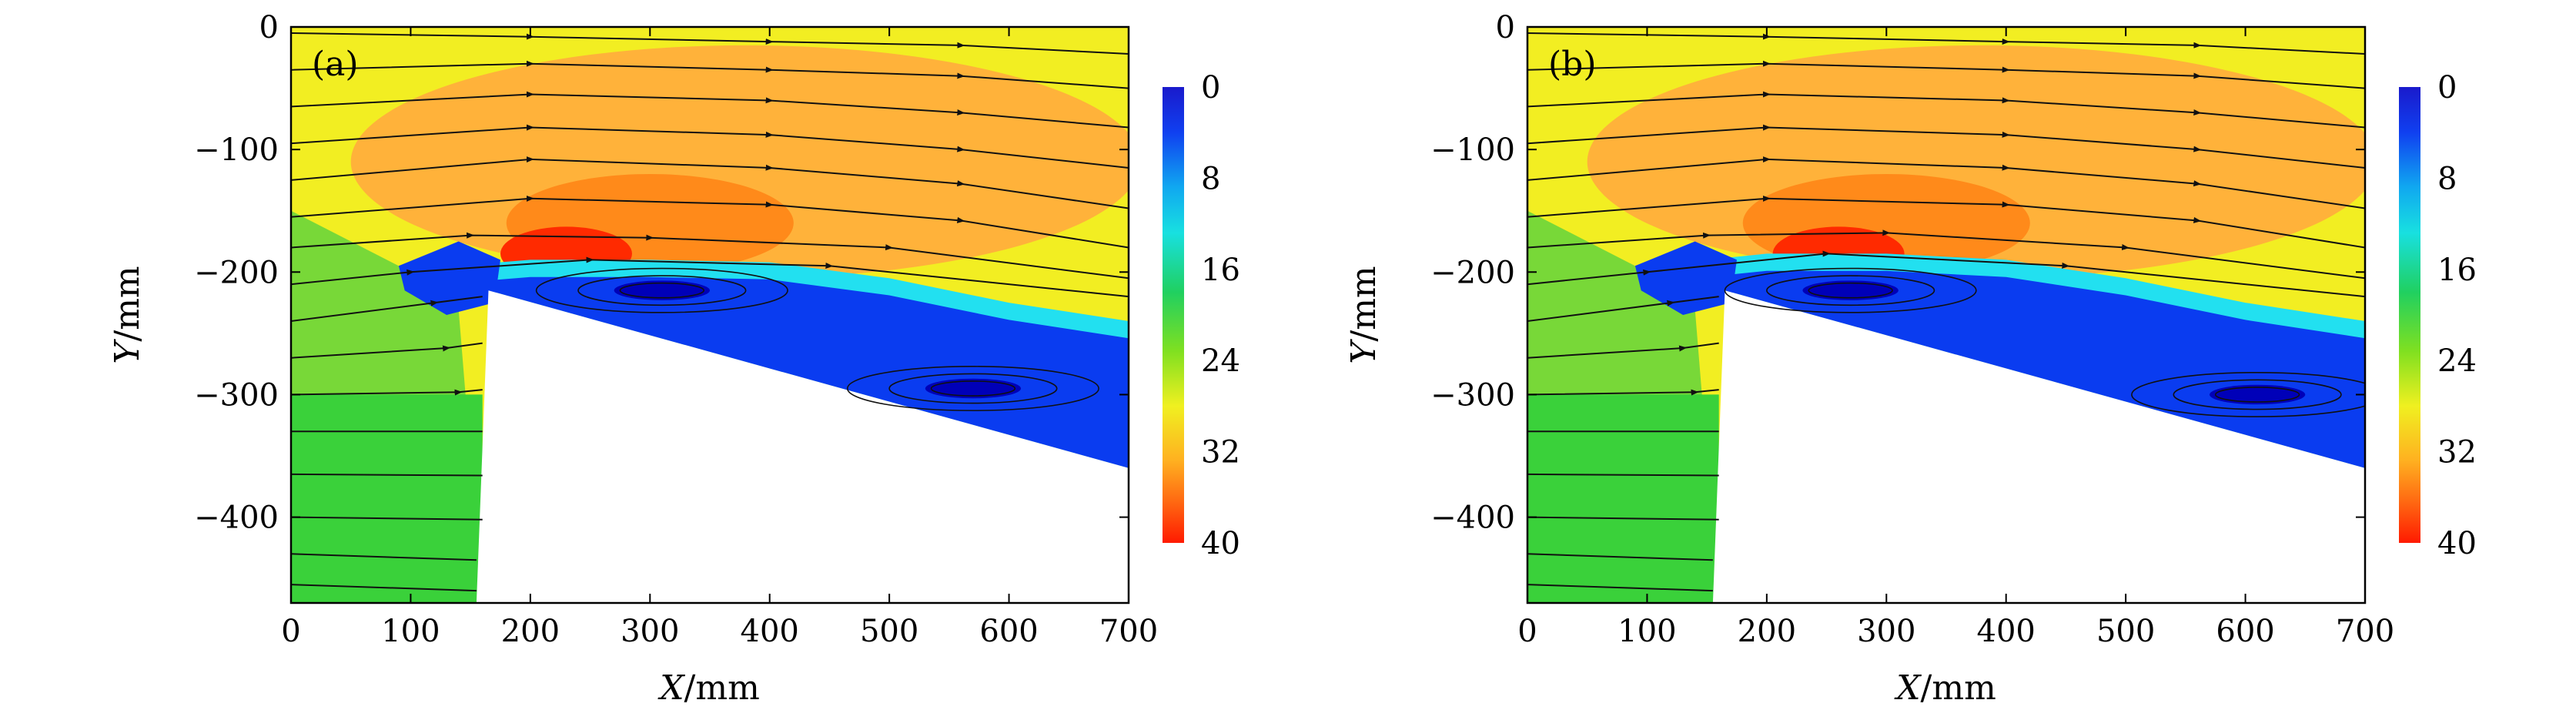 The height and width of the screenshot is (720, 2576). I want to click on x-tick-label: 0, so click(1527, 631).